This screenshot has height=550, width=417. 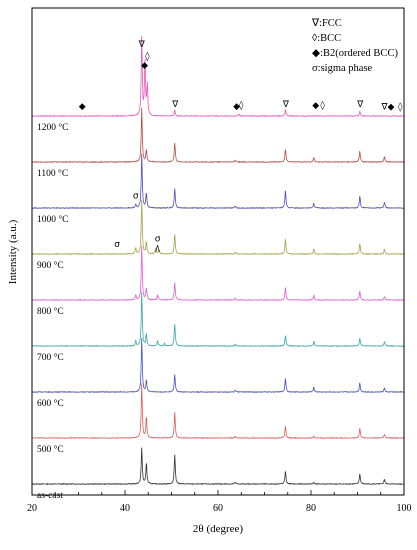 What do you see at coordinates (125, 508) in the screenshot?
I see `x-tick-label-40: 40` at bounding box center [125, 508].